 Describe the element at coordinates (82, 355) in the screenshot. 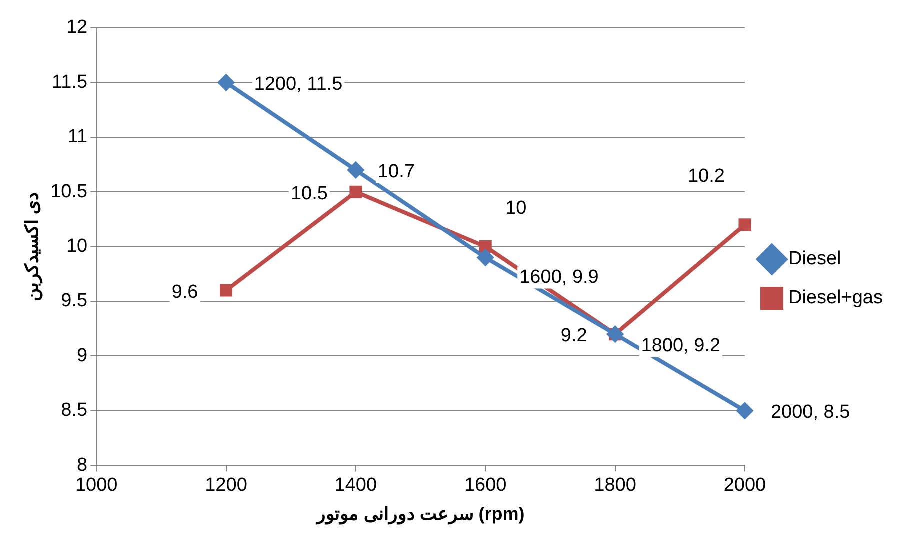

I see `y-tick-label: 9` at that location.